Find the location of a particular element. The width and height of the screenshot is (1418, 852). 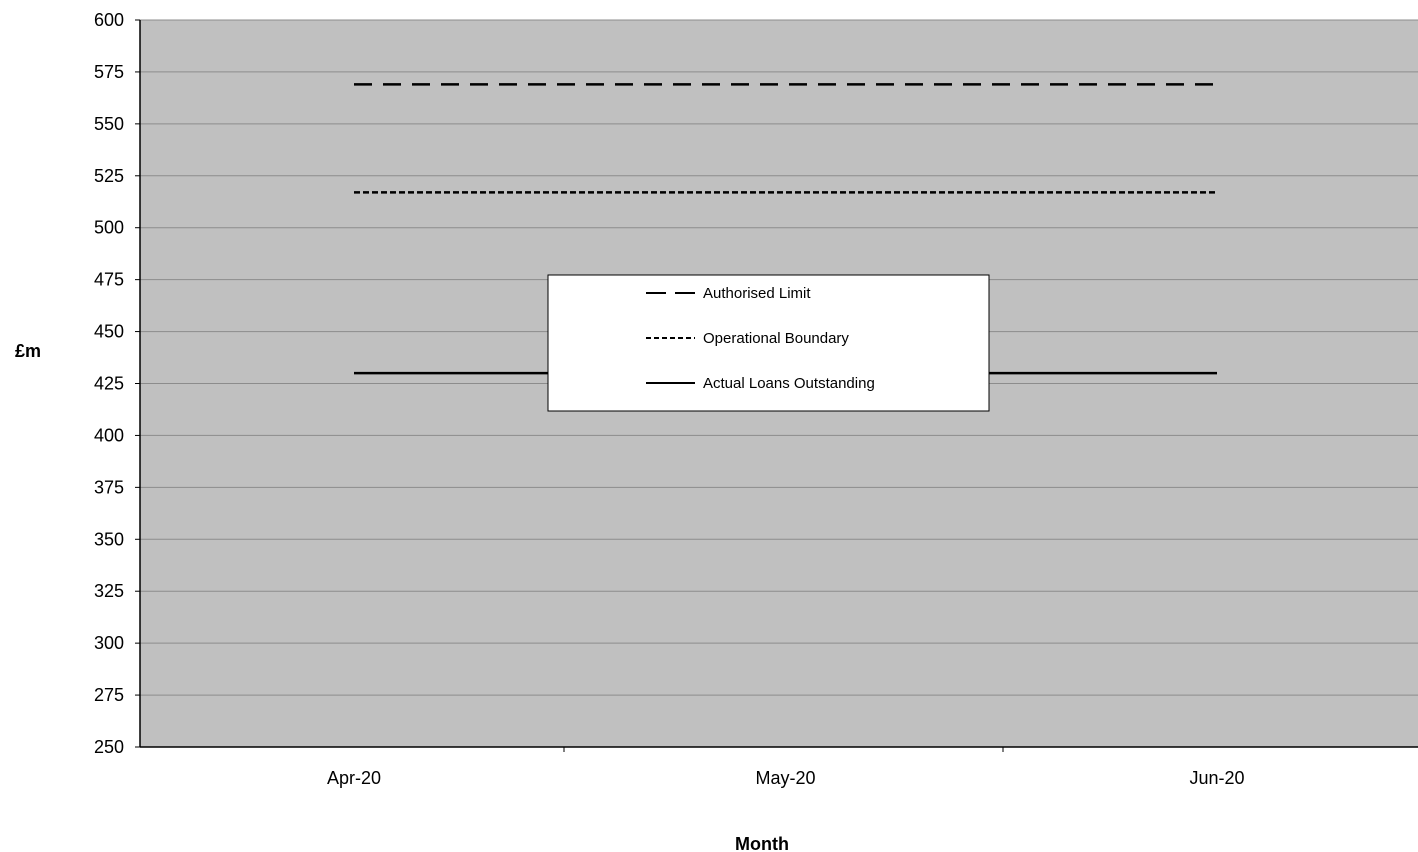

y-tick-label: 250 is located at coordinates (109, 747).